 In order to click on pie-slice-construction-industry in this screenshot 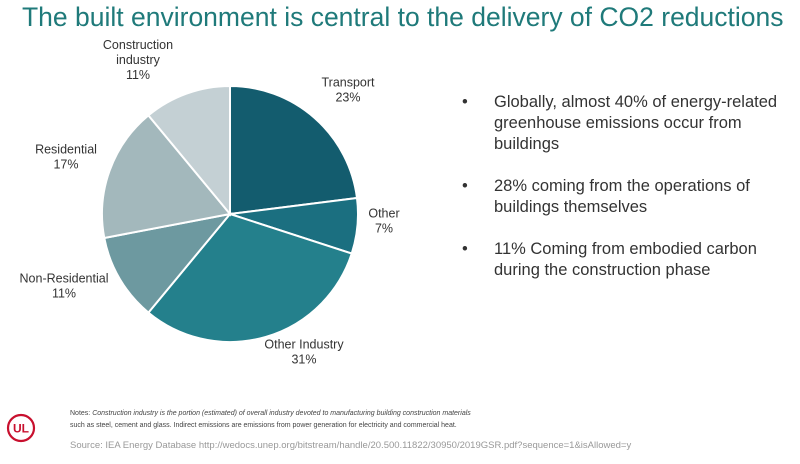, I will do `click(189, 150)`.